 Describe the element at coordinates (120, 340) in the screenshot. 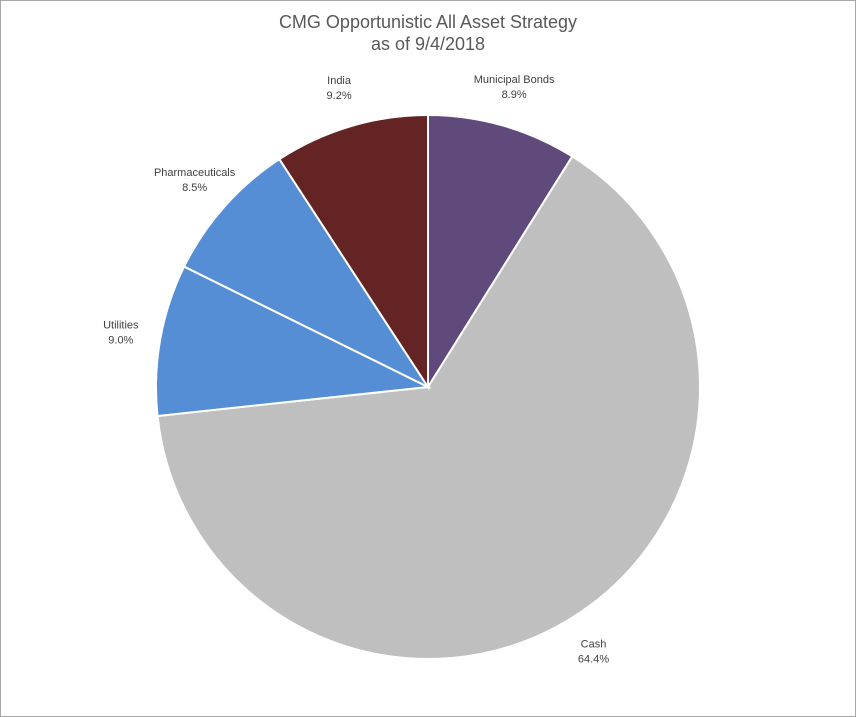

I see `slice-value-label: 9.0%` at that location.